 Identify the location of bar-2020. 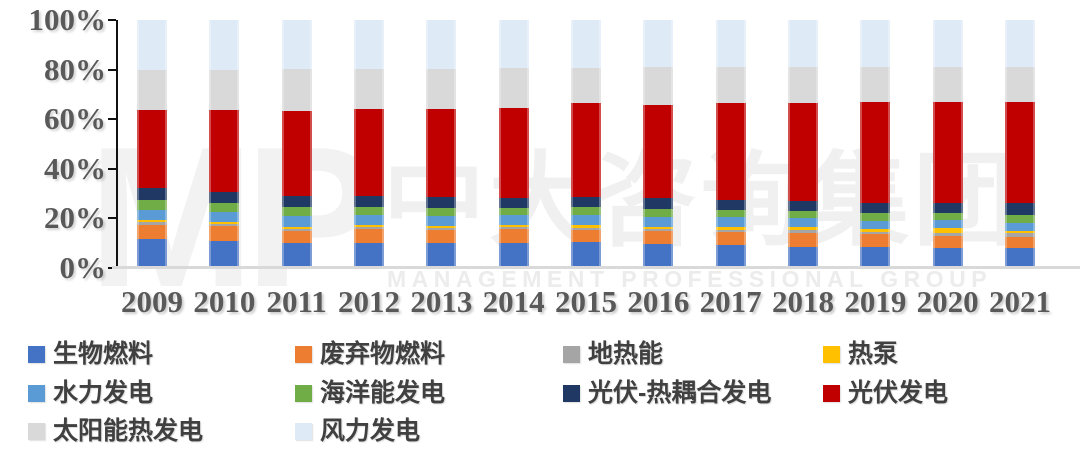
(947, 144).